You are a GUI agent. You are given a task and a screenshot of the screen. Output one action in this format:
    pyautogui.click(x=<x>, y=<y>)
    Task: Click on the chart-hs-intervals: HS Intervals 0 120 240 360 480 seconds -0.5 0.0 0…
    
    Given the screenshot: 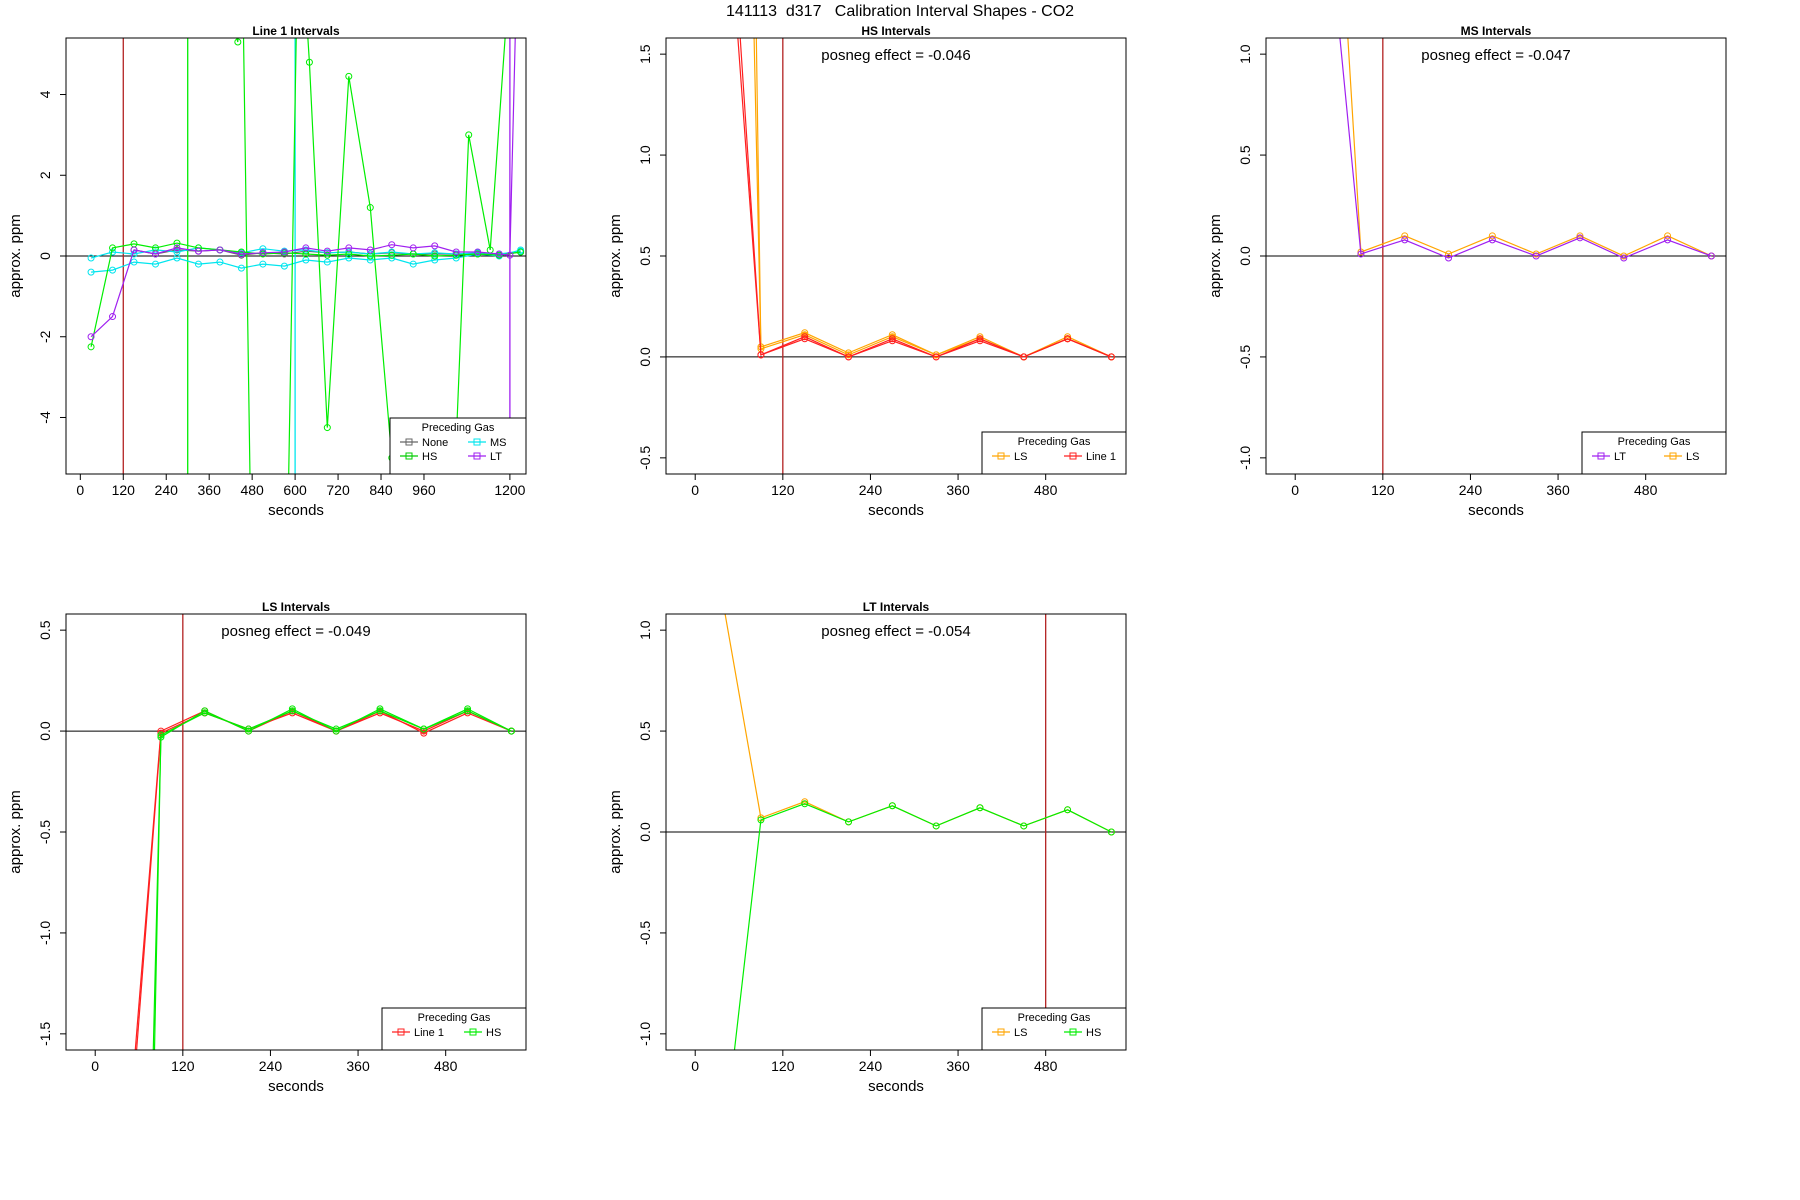 What is the action you would take?
    pyautogui.click(x=867, y=271)
    